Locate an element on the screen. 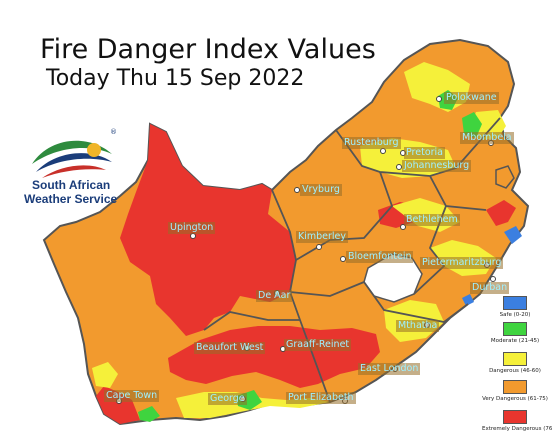 The height and width of the screenshot is (445, 552). yellow-zone-west is located at coordinates (105, 375).